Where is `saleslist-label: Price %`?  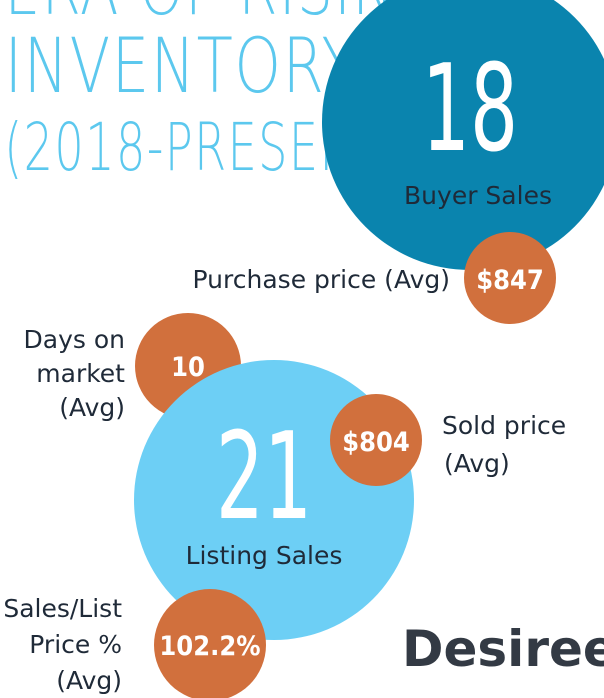
saleslist-label: Price % is located at coordinates (75, 644).